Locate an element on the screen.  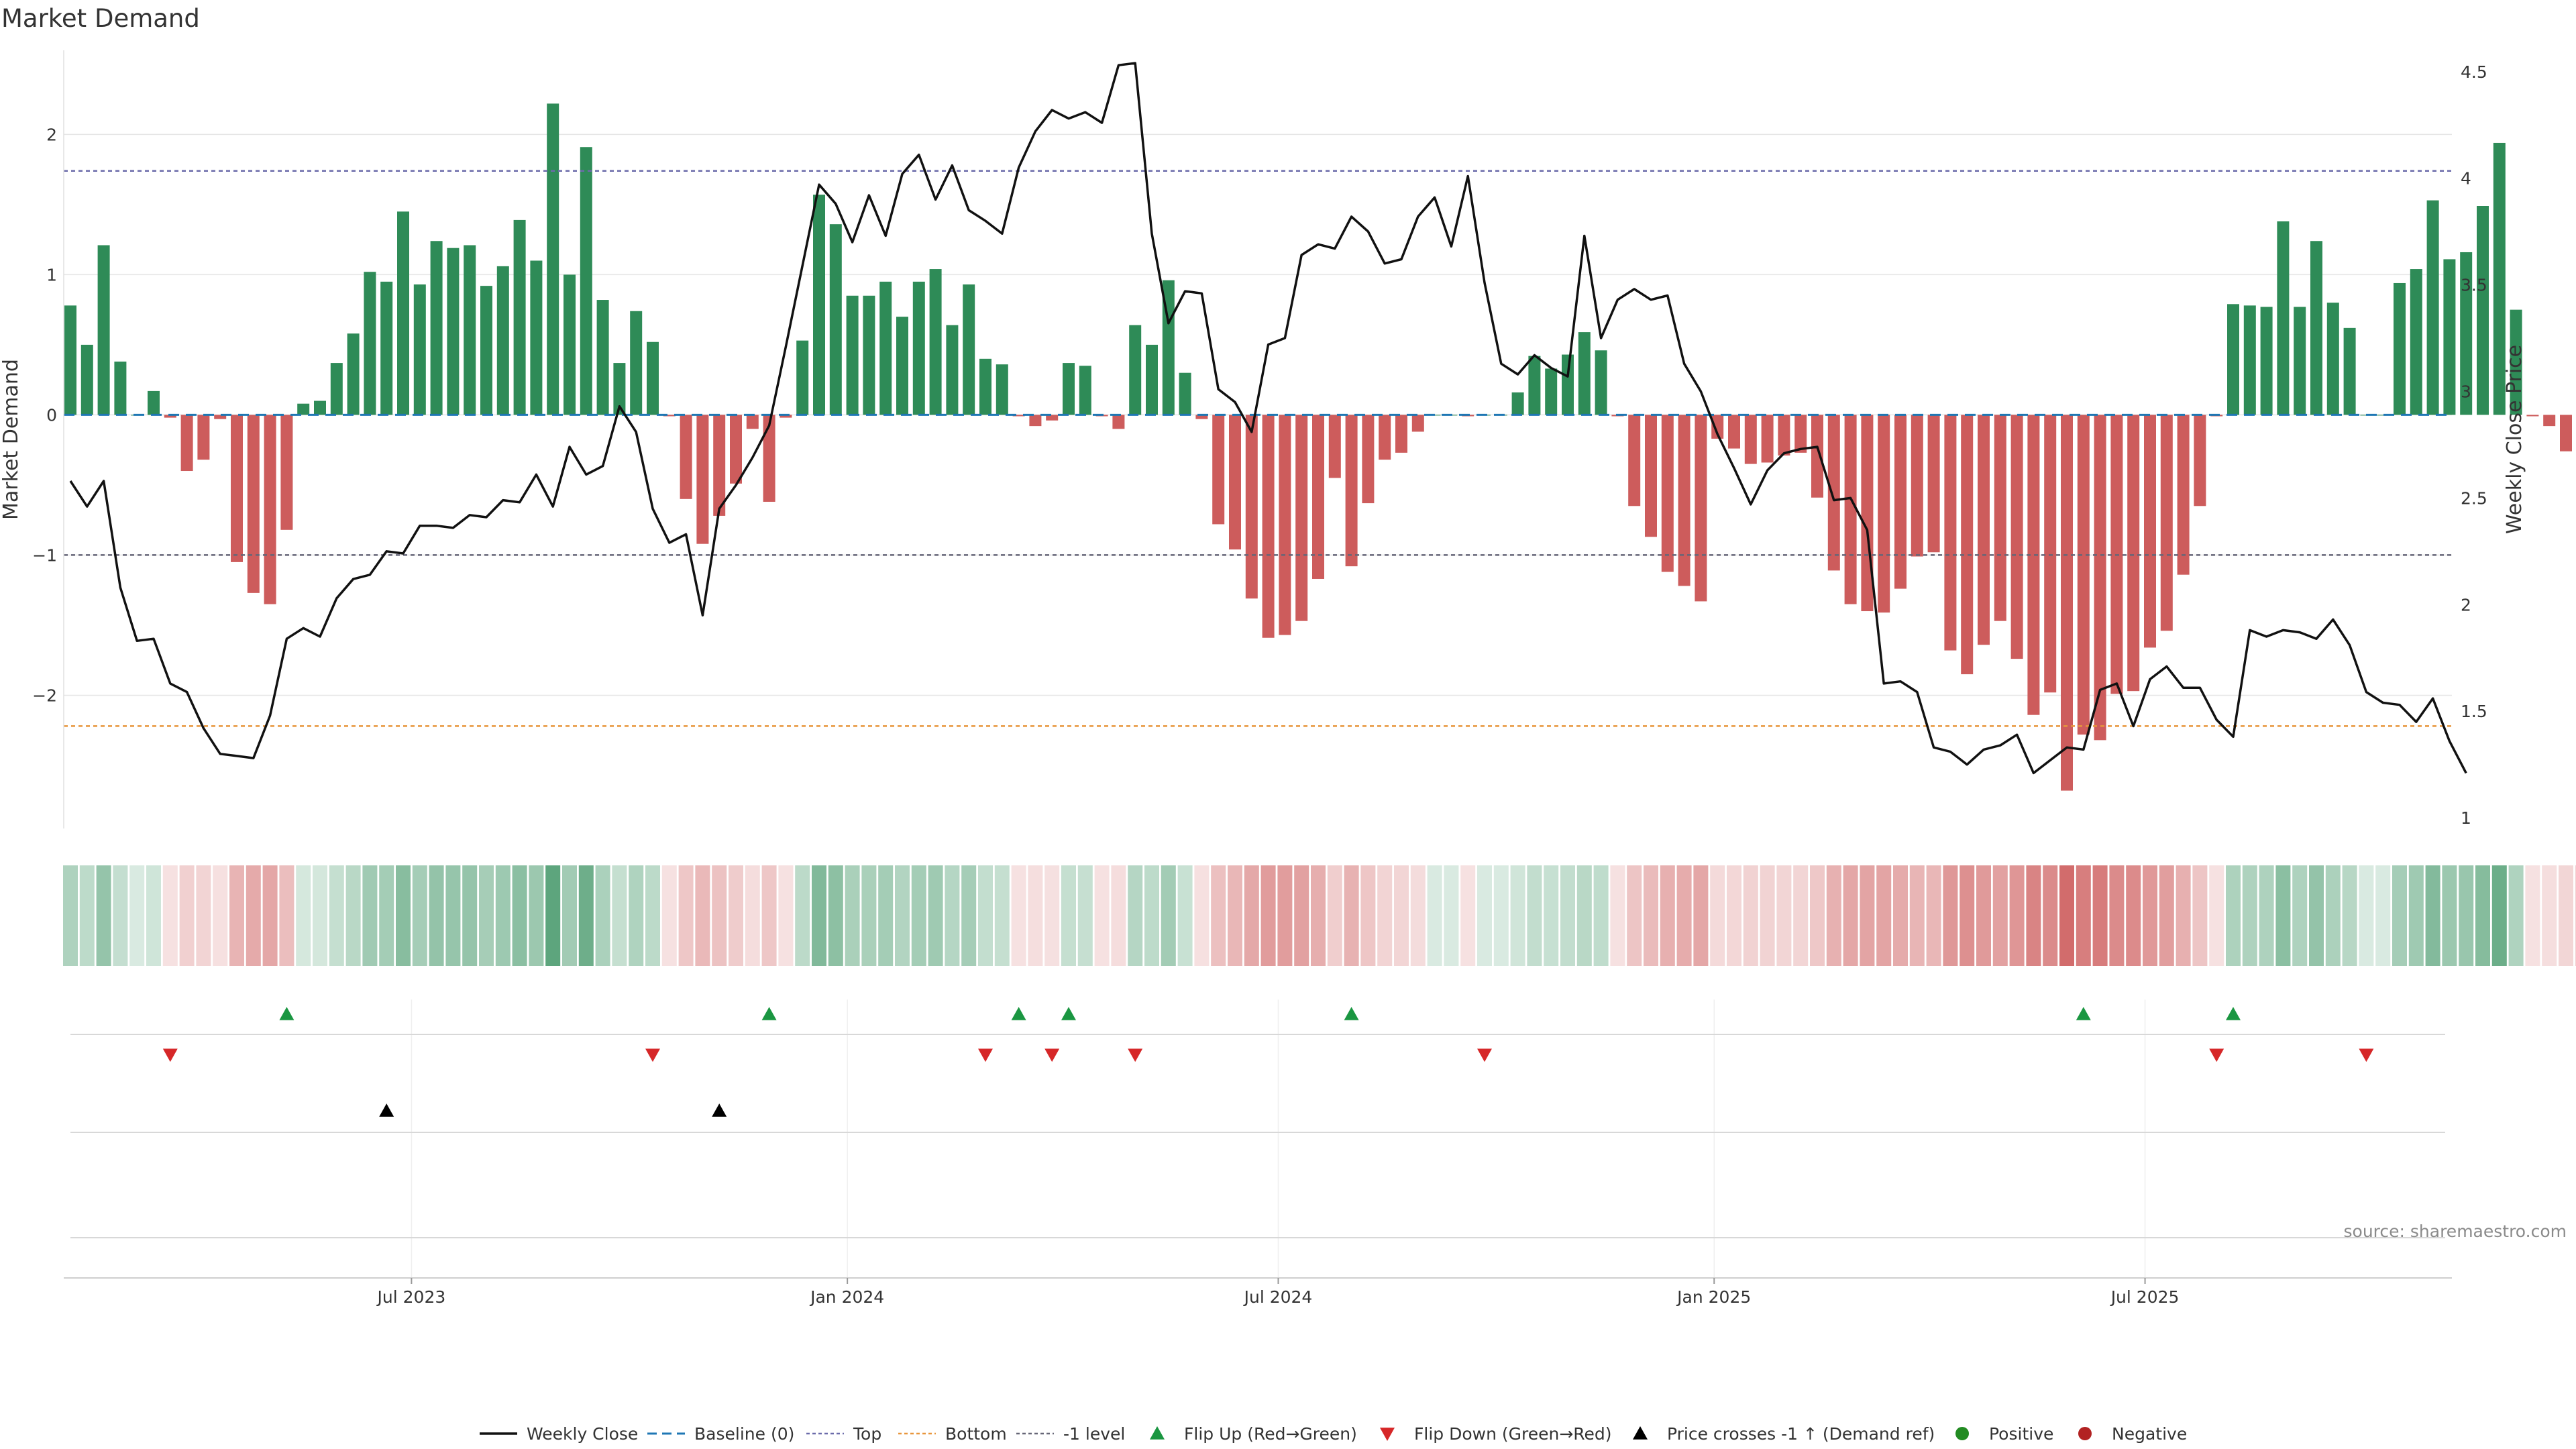
x-tick-label: Jul 2024 is located at coordinates (1278, 1297).